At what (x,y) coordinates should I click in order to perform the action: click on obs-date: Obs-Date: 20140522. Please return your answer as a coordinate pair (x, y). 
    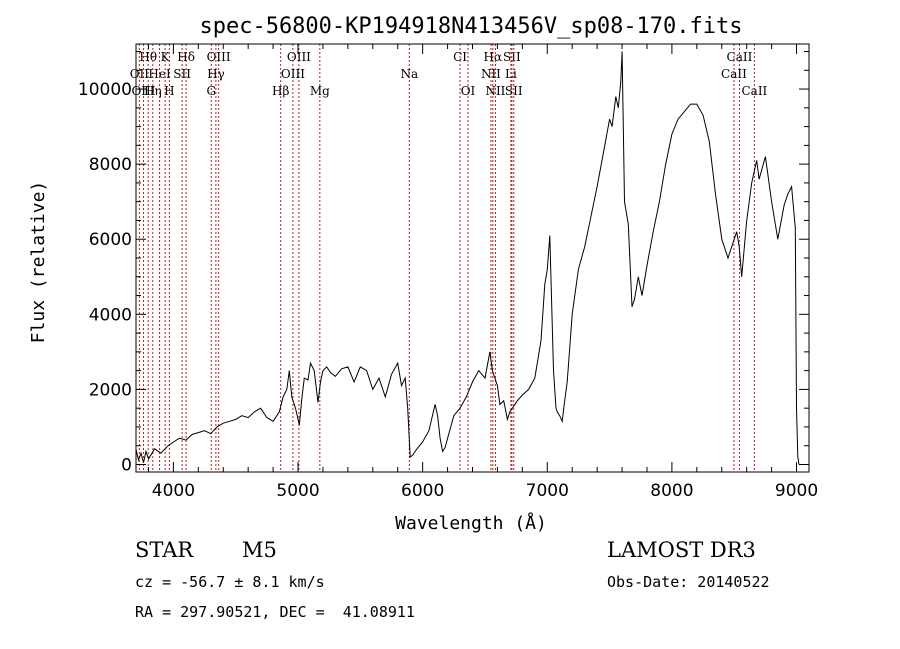
    Looking at the image, I should click on (688, 582).